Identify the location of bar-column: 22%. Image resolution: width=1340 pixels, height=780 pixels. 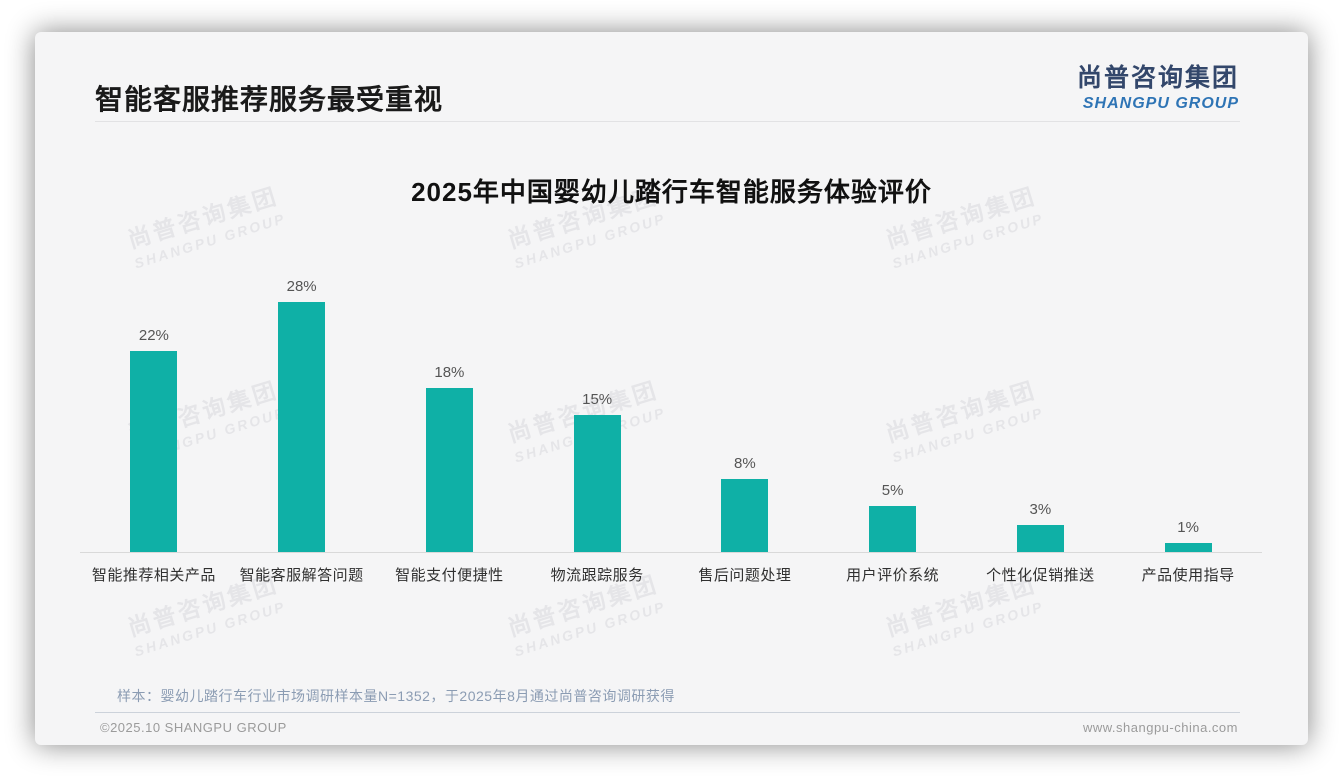
(154, 415).